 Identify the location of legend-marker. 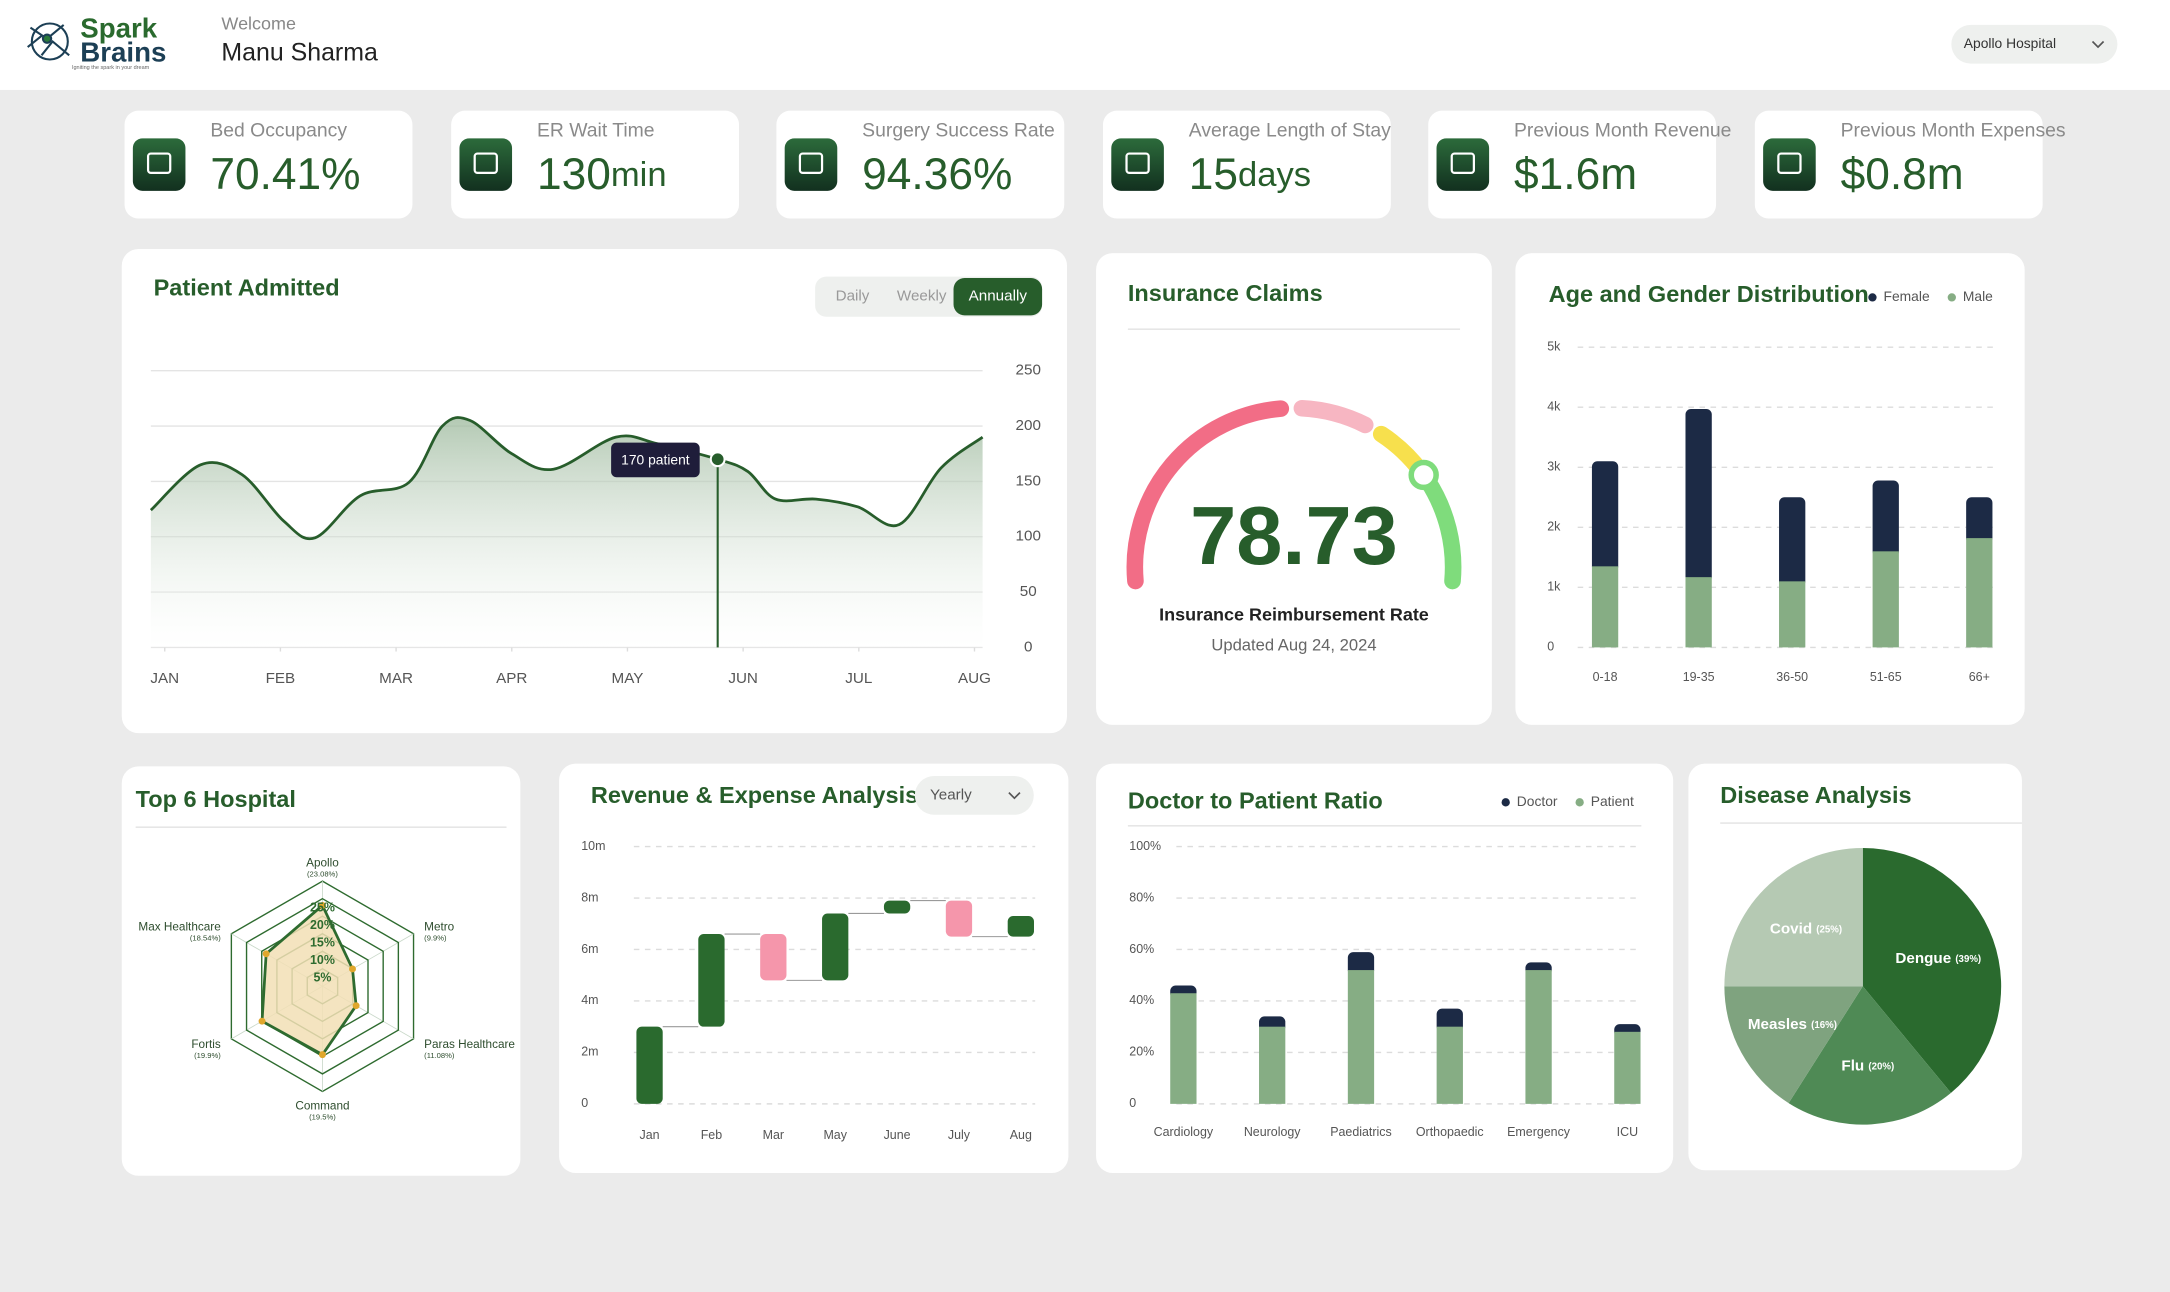
(1579, 802).